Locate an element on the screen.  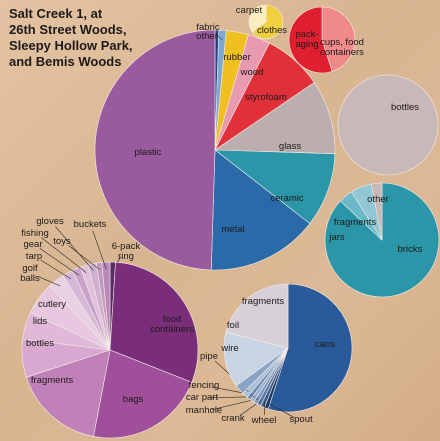
slice-label: car part is located at coordinates (202, 397).